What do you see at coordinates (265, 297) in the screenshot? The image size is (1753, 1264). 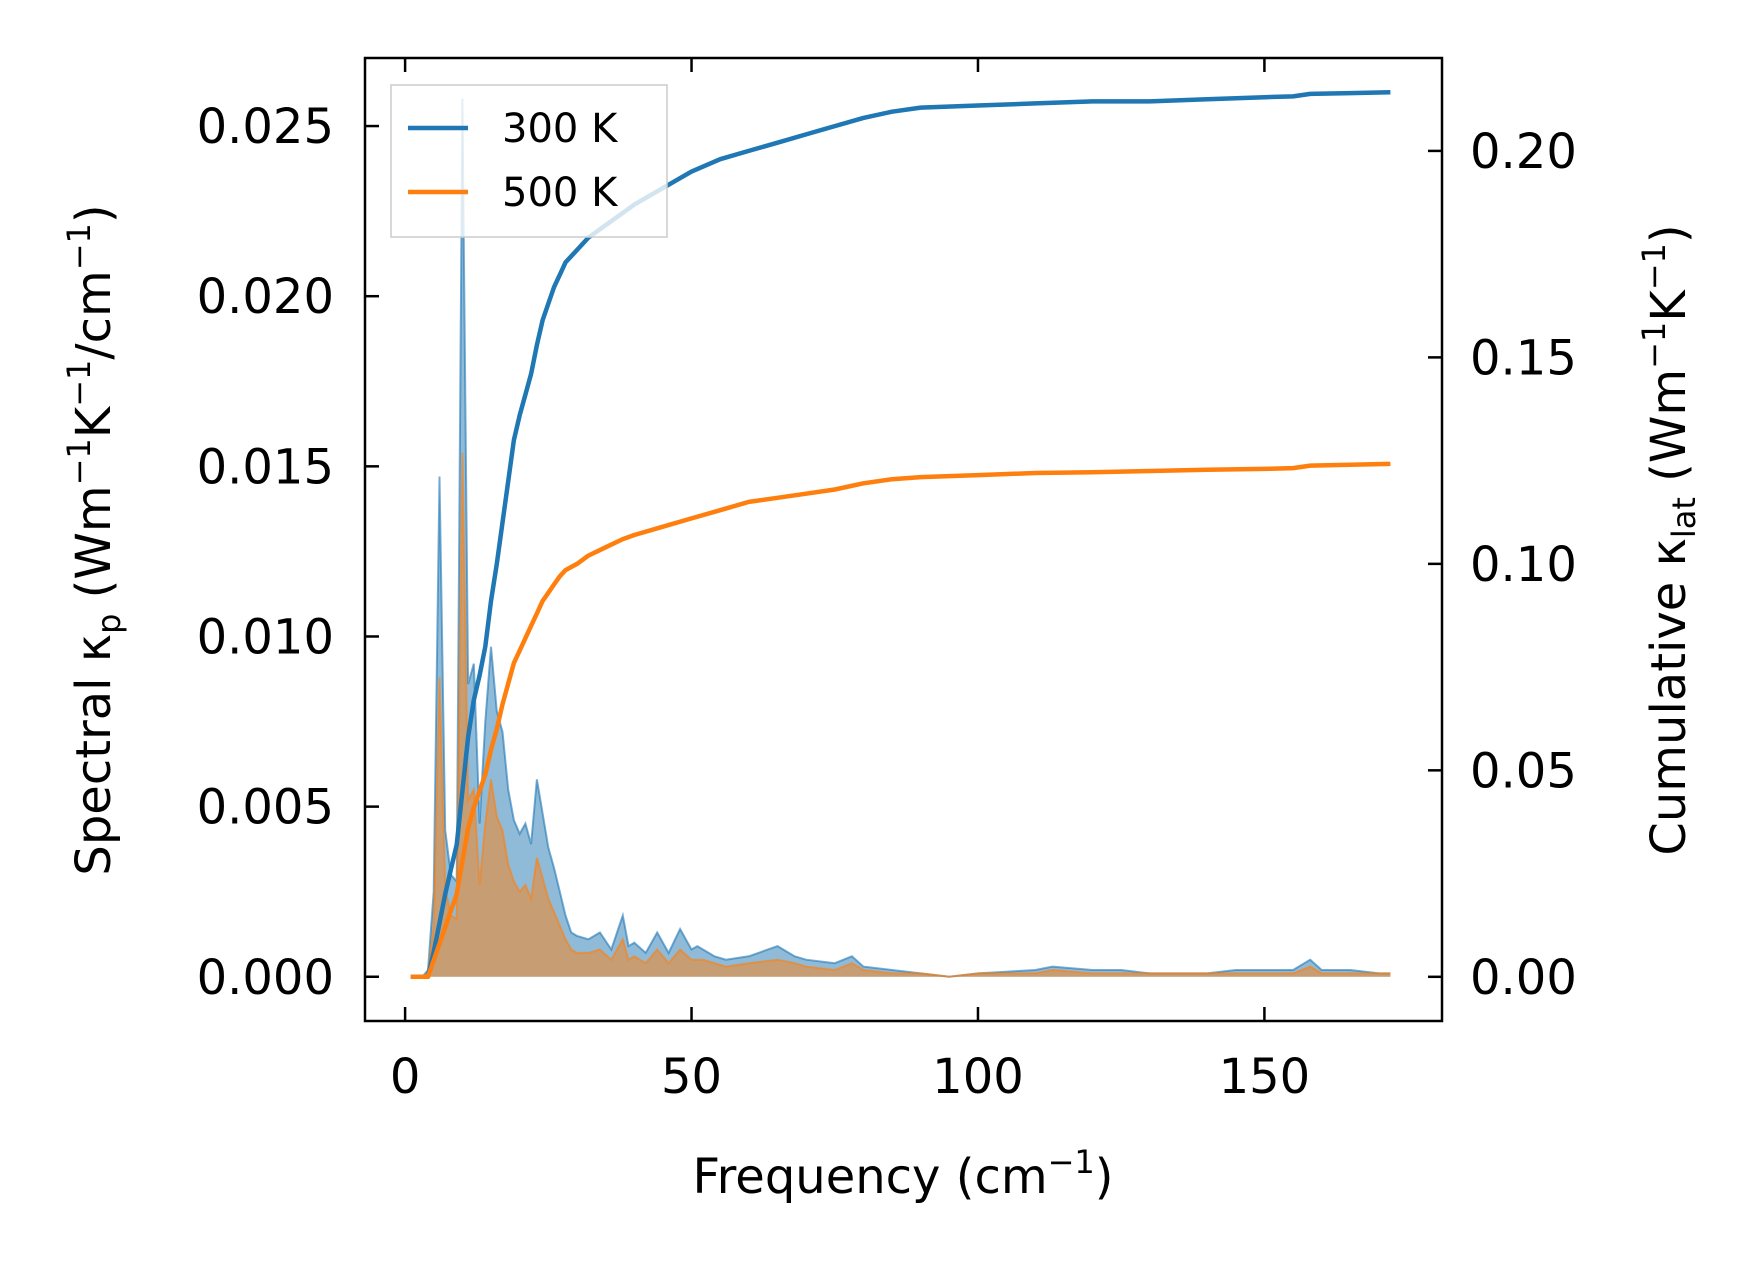 I see `left-y-tick-label: 0.020` at bounding box center [265, 297].